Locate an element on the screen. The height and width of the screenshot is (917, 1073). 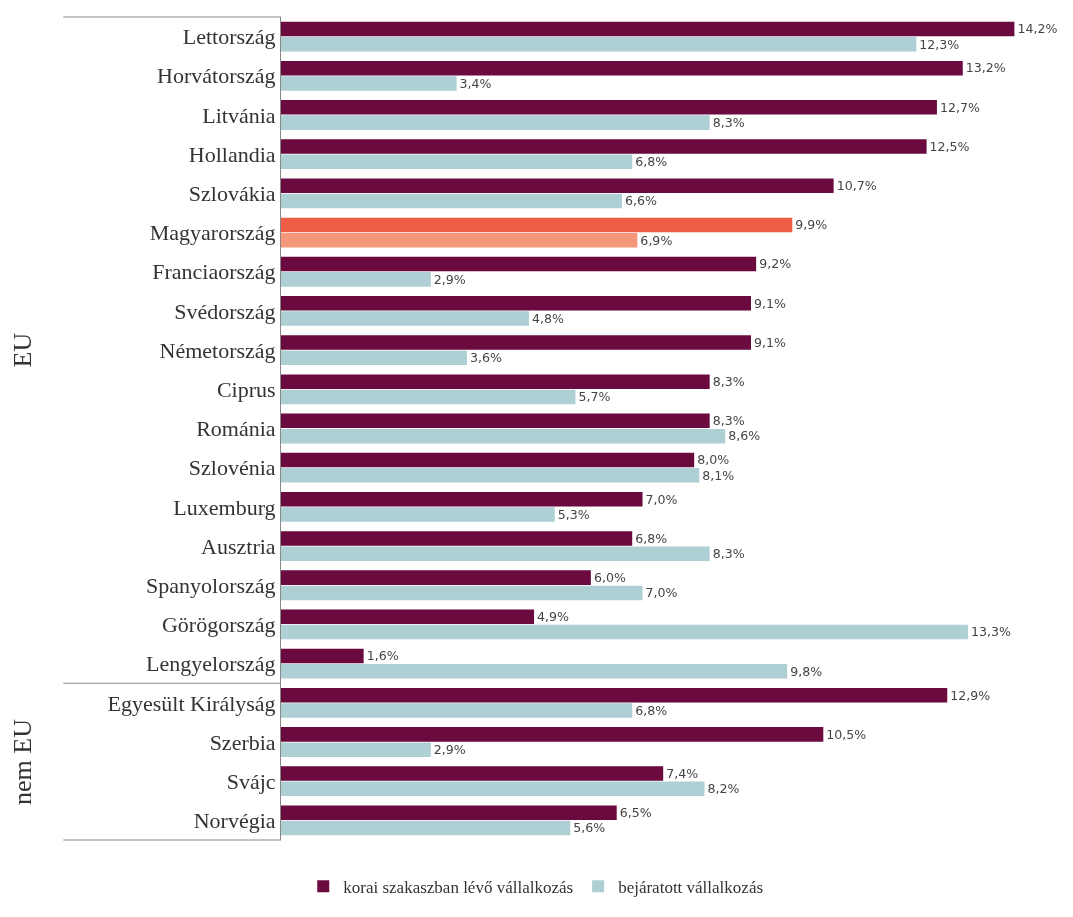
data-label: 7,4% is located at coordinates (682, 773).